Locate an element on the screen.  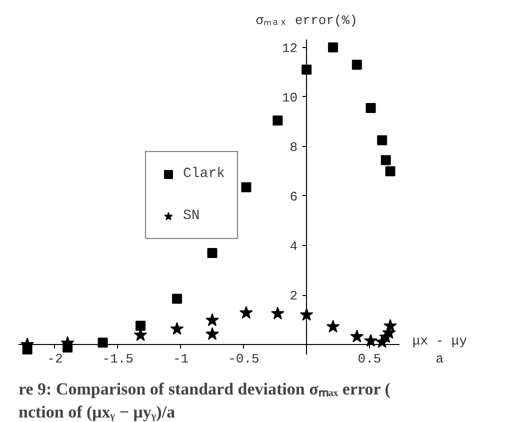
legend-label: Clark is located at coordinates (204, 174).